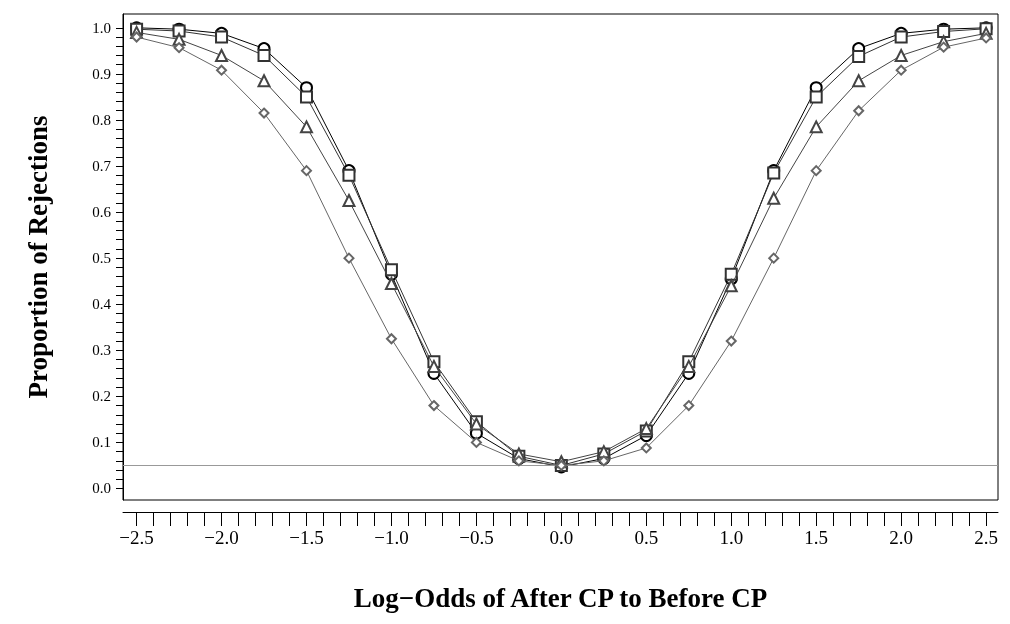 Image resolution: width=1010 pixels, height=624 pixels. What do you see at coordinates (101, 350) in the screenshot?
I see `y-tick-label: 0.3` at bounding box center [101, 350].